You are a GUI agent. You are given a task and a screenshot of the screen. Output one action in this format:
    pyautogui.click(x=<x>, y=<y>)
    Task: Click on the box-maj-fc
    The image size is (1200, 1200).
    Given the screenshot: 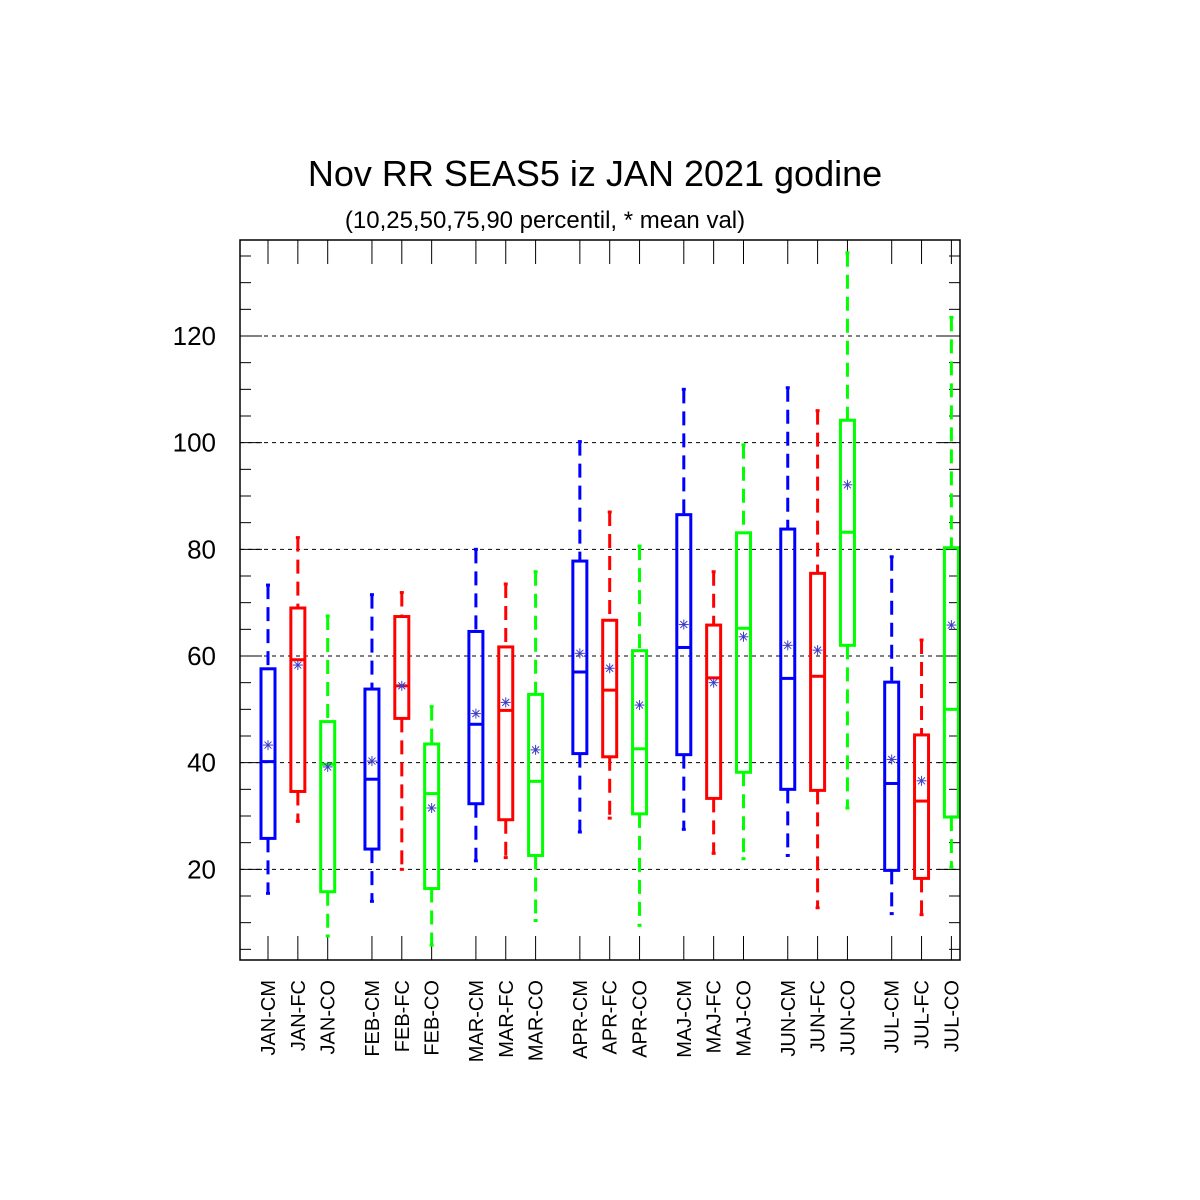 What is the action you would take?
    pyautogui.click(x=714, y=712)
    